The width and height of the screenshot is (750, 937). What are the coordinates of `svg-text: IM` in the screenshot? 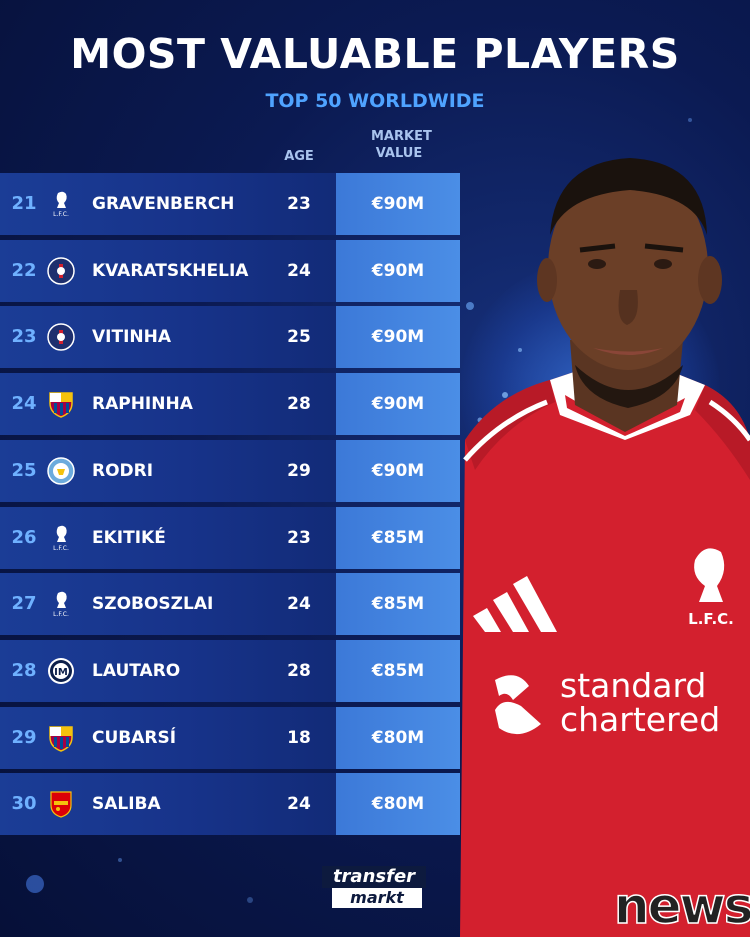 It's located at (61, 672).